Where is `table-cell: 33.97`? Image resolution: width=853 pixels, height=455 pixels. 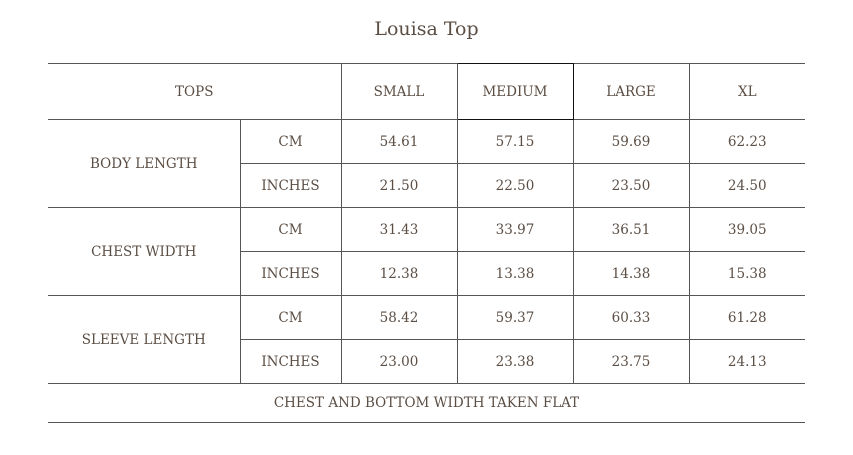
table-cell: 33.97 is located at coordinates (515, 229).